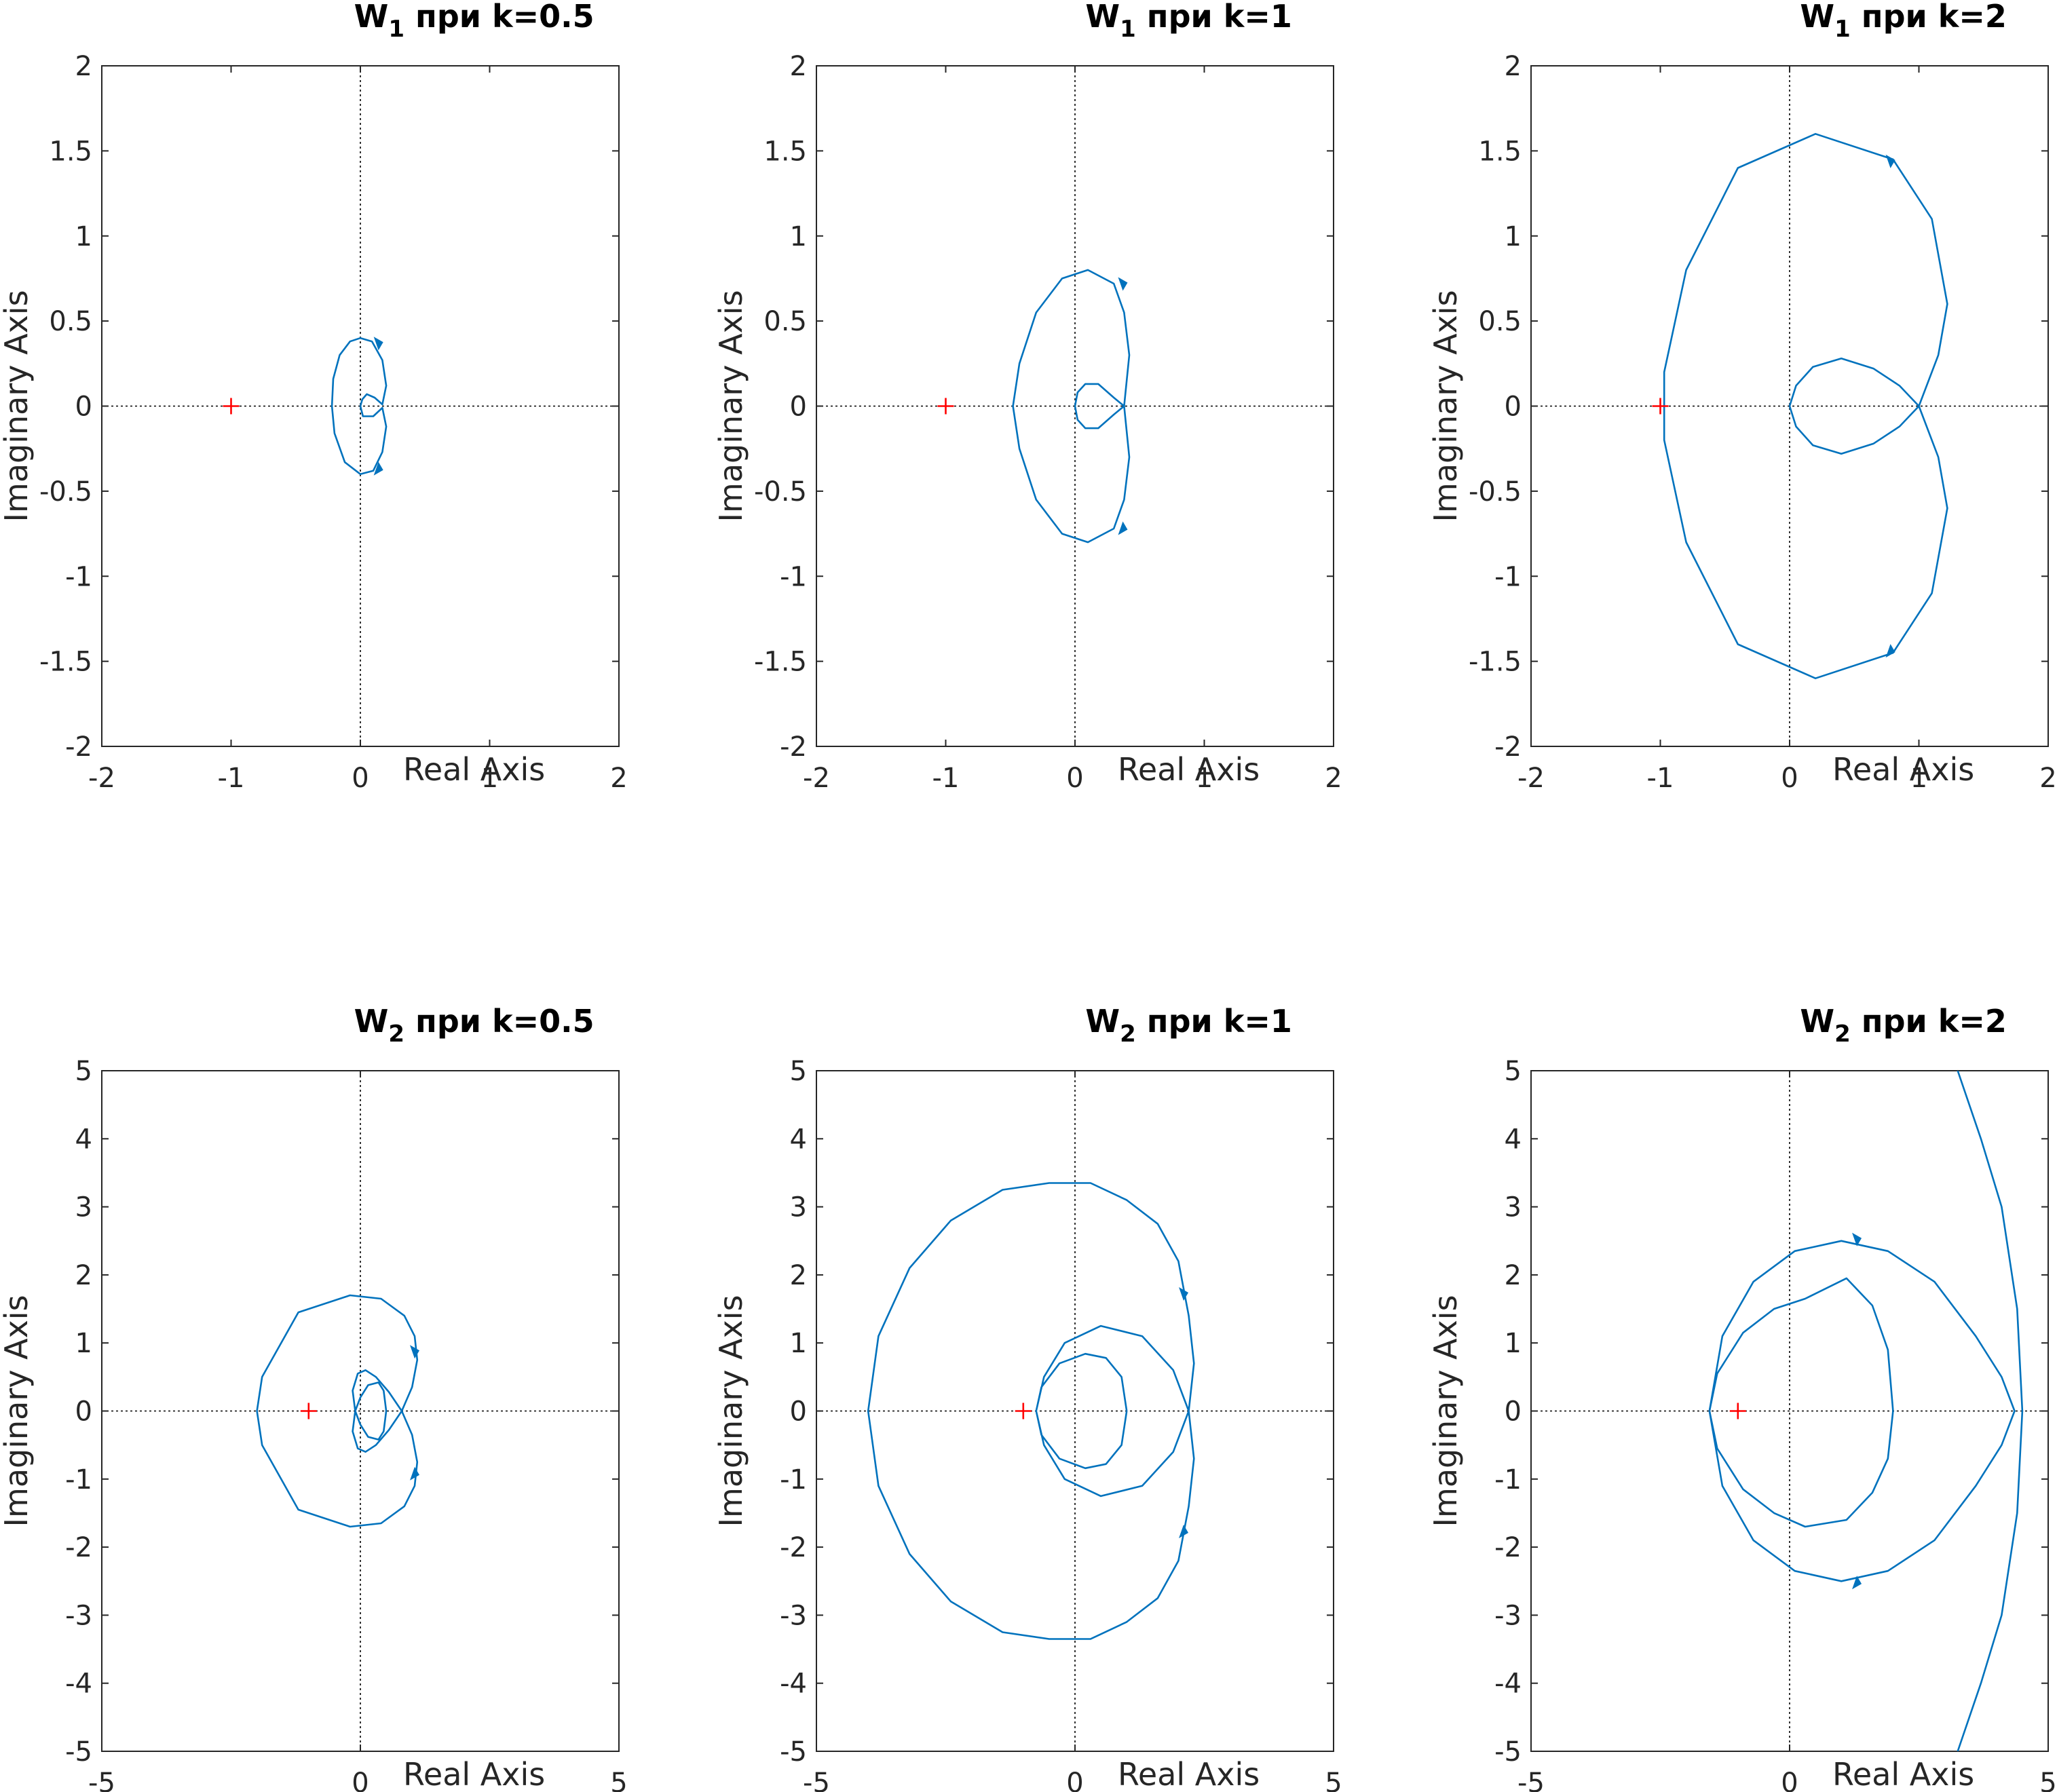 The width and height of the screenshot is (2057, 1792). What do you see at coordinates (817, 1780) in the screenshot?
I see `x-tick-label: -5` at bounding box center [817, 1780].